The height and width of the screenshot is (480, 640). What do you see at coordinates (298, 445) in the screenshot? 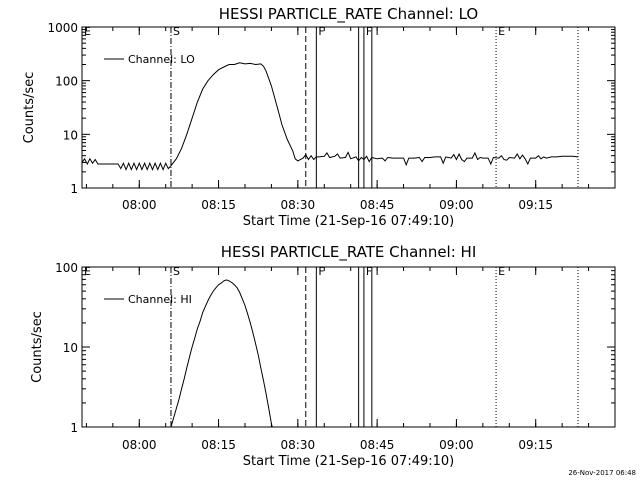
I see `hi-x-tick-label: 08:30` at bounding box center [298, 445].